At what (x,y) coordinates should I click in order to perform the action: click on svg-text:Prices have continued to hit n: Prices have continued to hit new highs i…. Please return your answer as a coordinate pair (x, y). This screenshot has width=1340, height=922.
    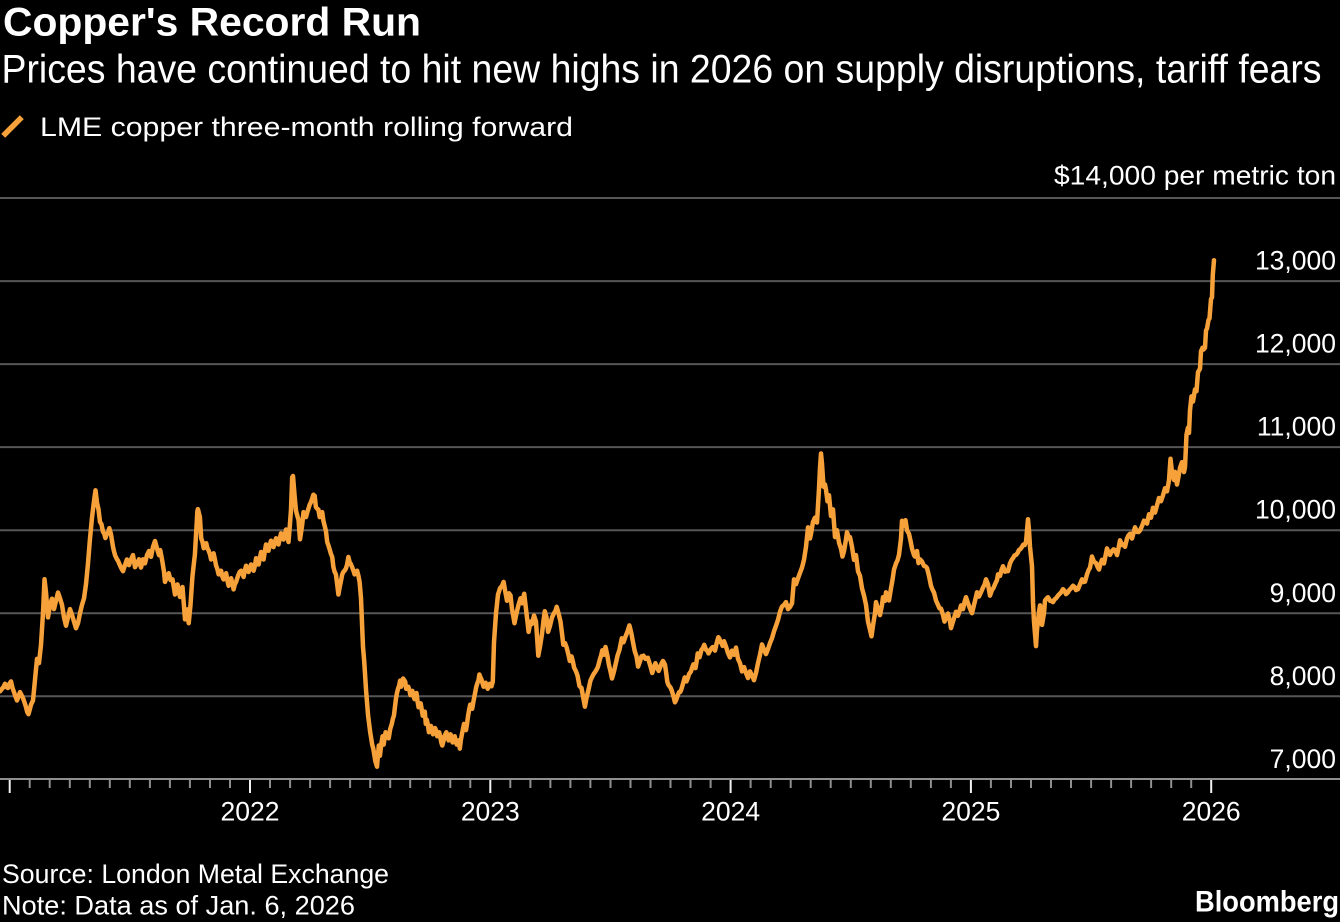
    Looking at the image, I should click on (662, 70).